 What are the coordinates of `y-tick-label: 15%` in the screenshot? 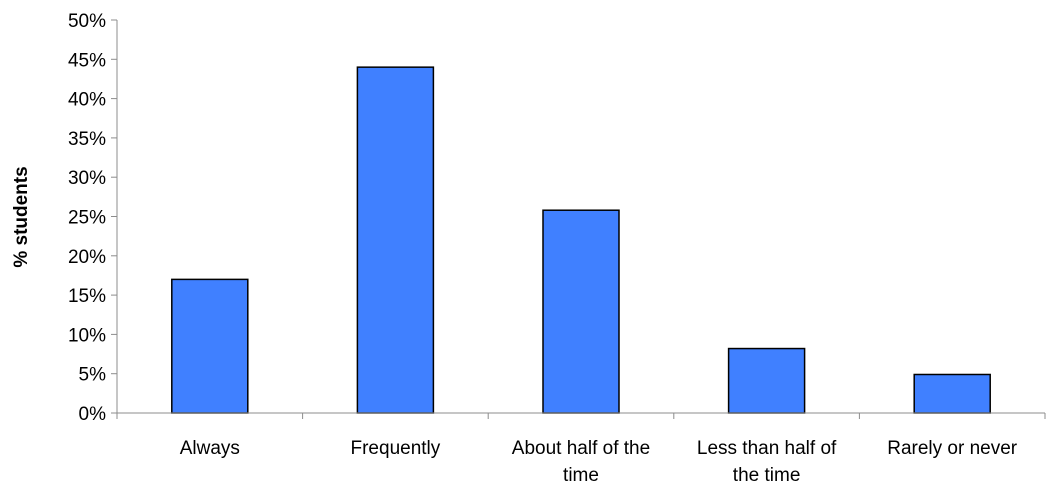 It's located at (87, 296).